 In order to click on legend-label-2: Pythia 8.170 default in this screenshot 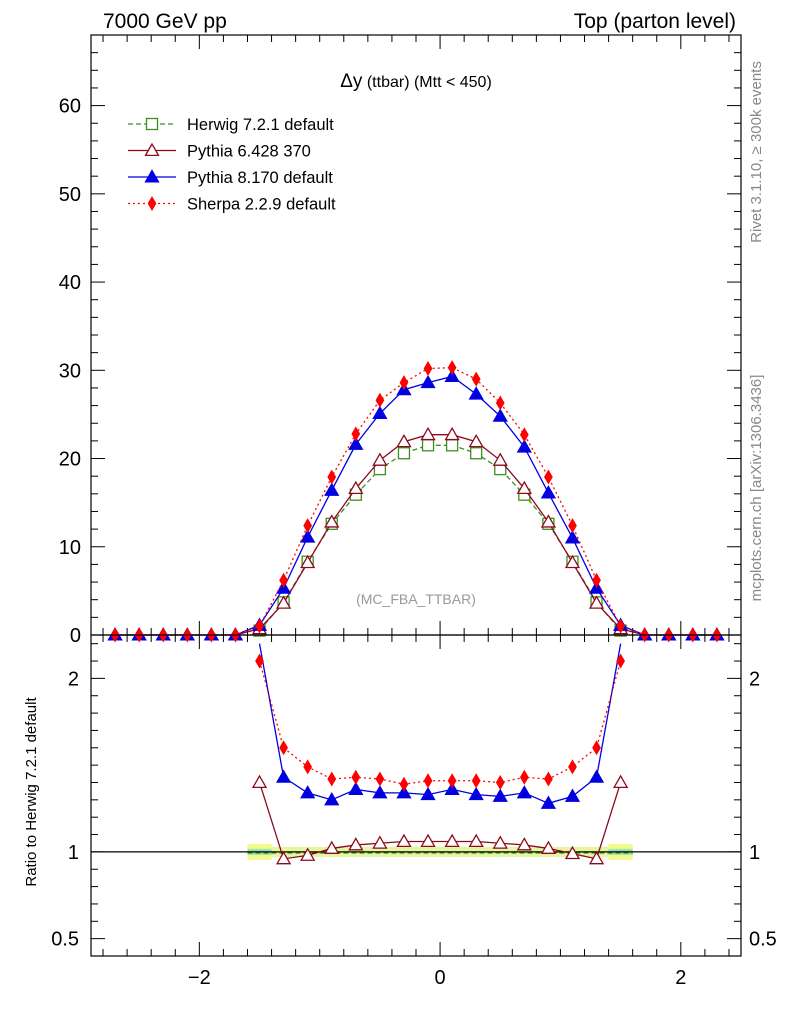, I will do `click(260, 178)`.